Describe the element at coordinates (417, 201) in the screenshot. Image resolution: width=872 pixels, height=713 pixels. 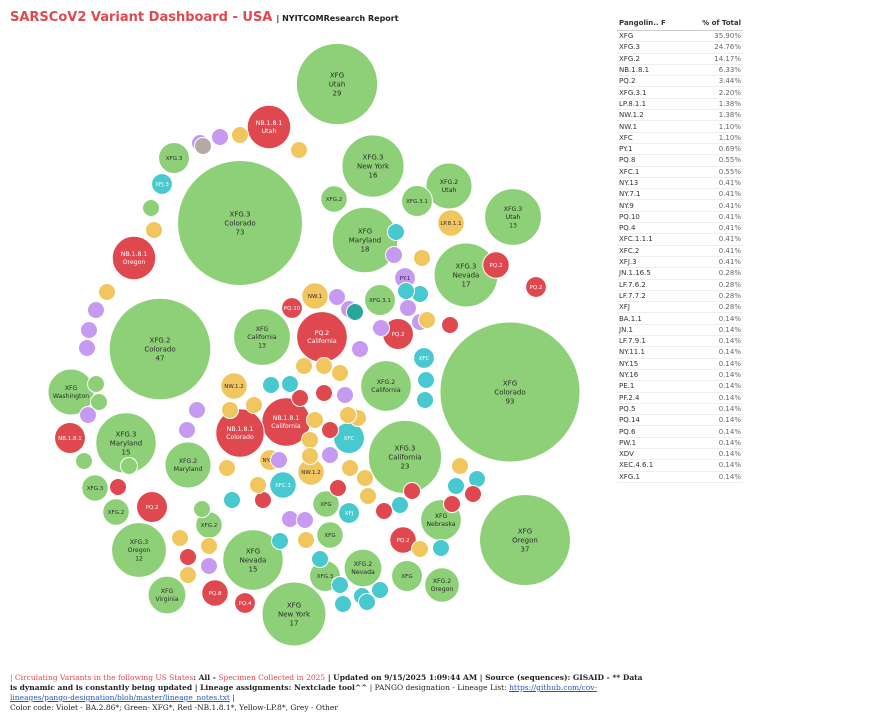
I see `bubble-xfg-3-1: XFG.3.1` at that location.